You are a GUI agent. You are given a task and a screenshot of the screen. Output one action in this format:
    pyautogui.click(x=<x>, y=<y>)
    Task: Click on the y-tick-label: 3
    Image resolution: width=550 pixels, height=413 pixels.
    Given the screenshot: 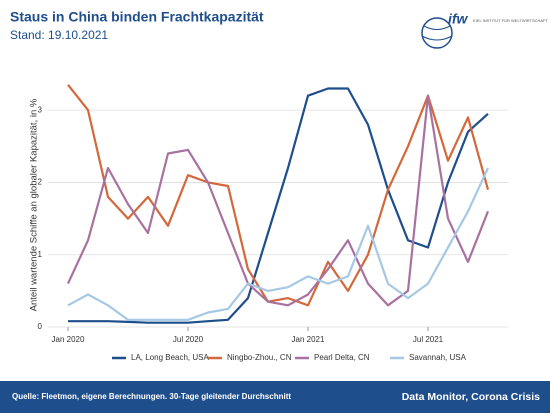 What is the action you would take?
    pyautogui.click(x=40, y=109)
    